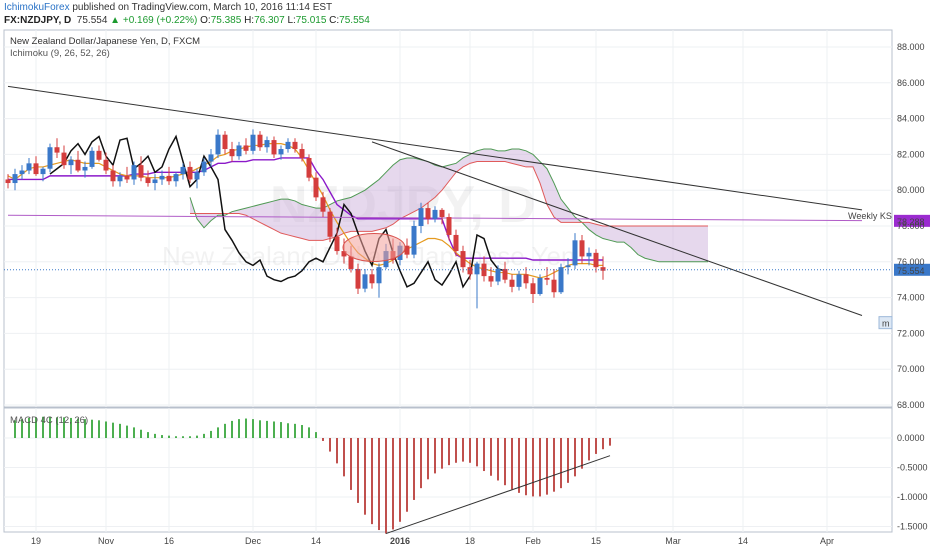  Describe the element at coordinates (912, 482) in the screenshot. I see `macd-axis: 0.0000 -0.5000 -1.0000 -1.5000` at that location.